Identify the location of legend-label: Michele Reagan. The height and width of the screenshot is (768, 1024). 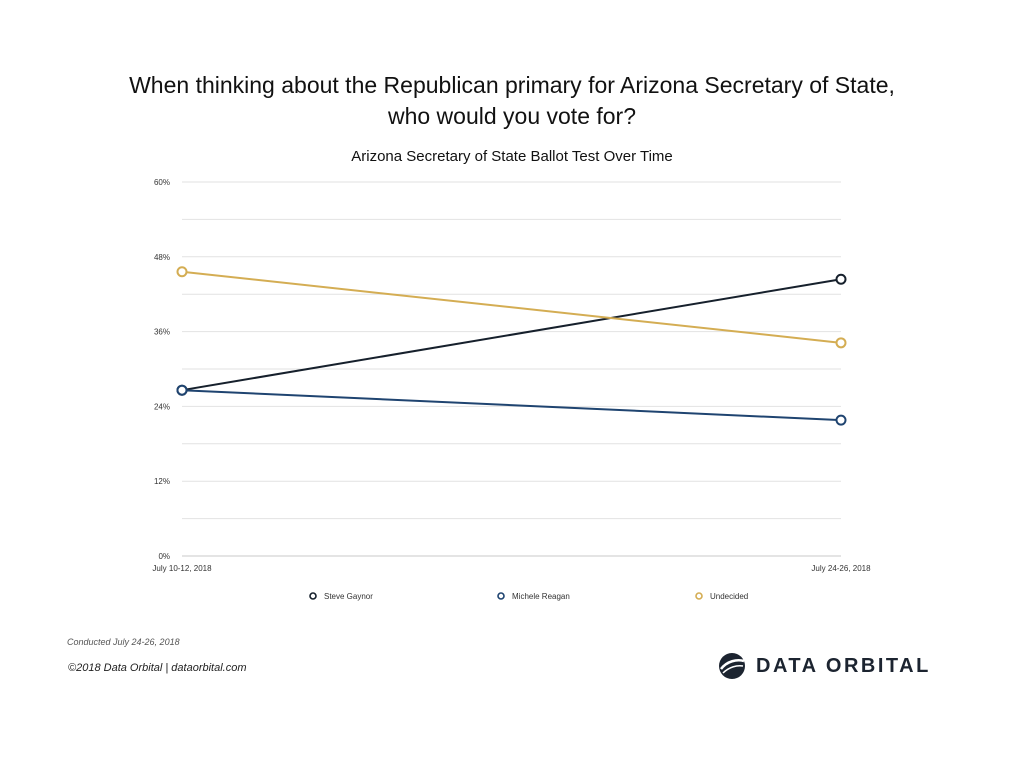
(541, 596).